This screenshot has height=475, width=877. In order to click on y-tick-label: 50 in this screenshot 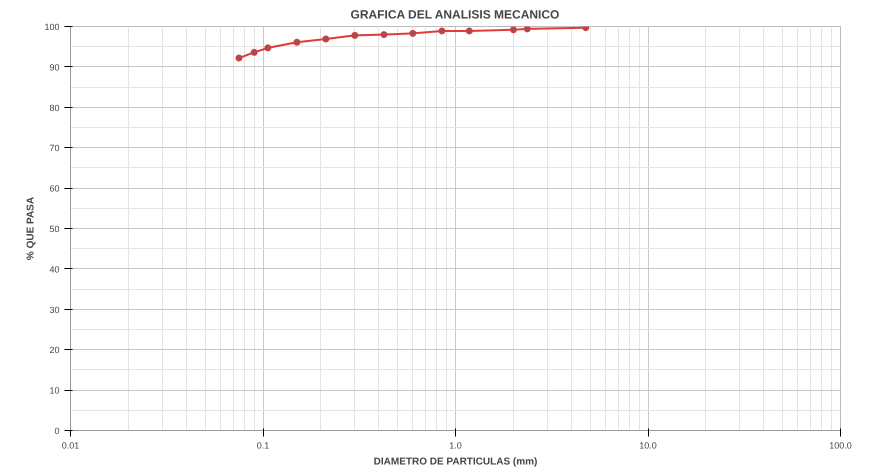, I will do `click(54, 229)`.